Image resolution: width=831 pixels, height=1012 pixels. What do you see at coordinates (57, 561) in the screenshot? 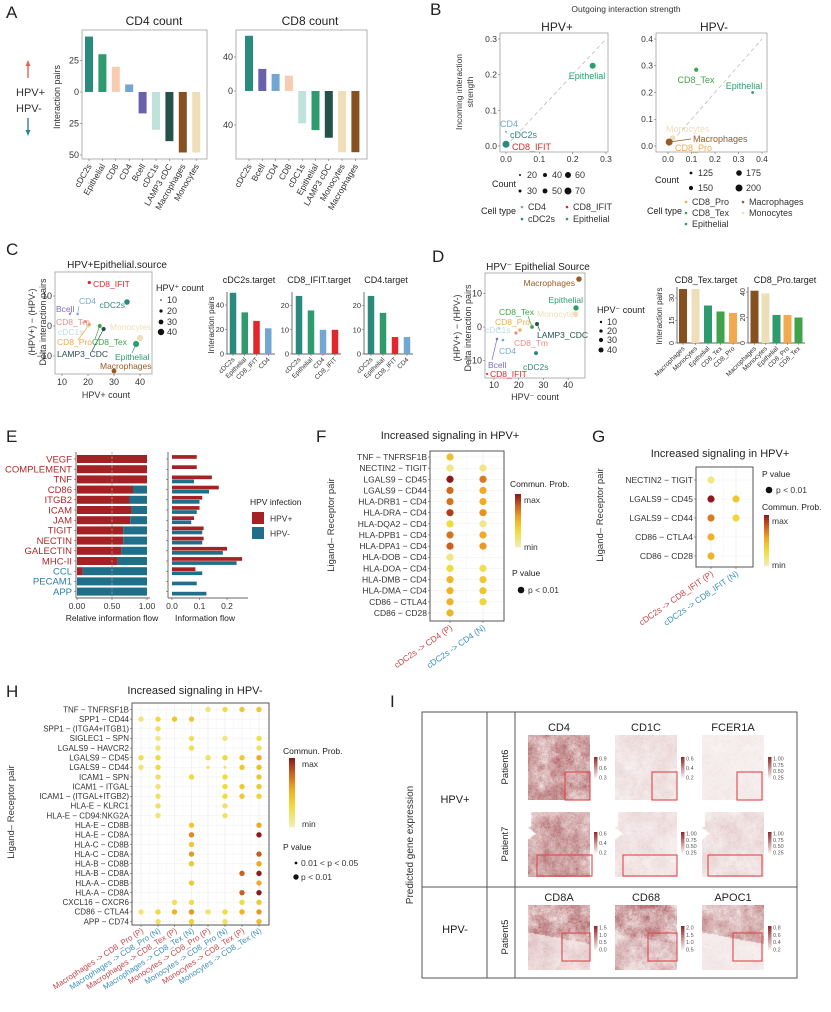
I see `pathway-label: MHC-II` at bounding box center [57, 561].